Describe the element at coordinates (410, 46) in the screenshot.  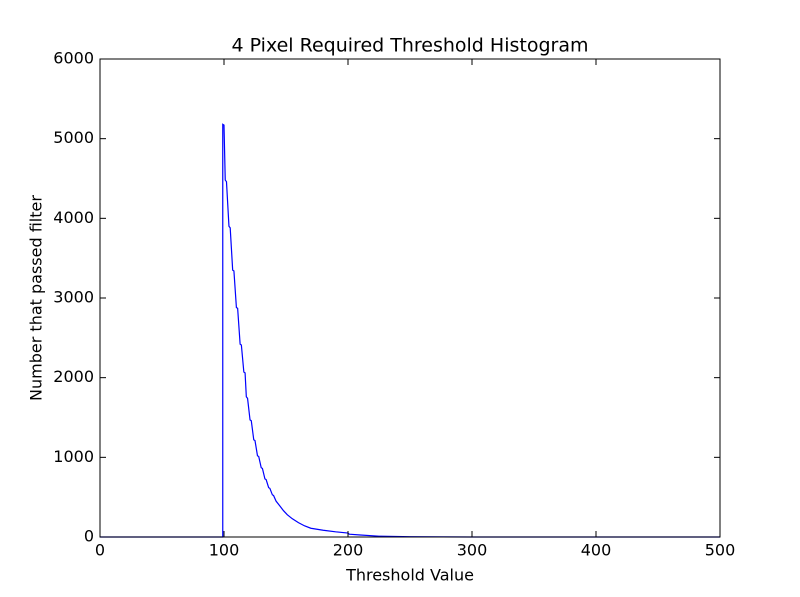
I see `chart-title: 4 Pixel Required Threshold Histogram` at that location.